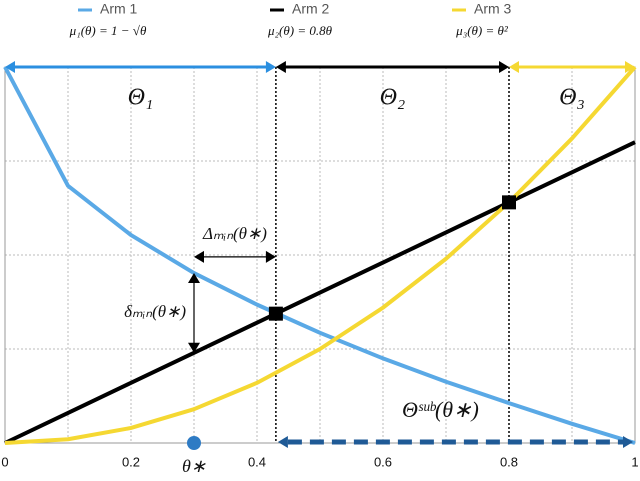  What do you see at coordinates (257, 461) in the screenshot?
I see `x-tick-label: 0.4` at bounding box center [257, 461].